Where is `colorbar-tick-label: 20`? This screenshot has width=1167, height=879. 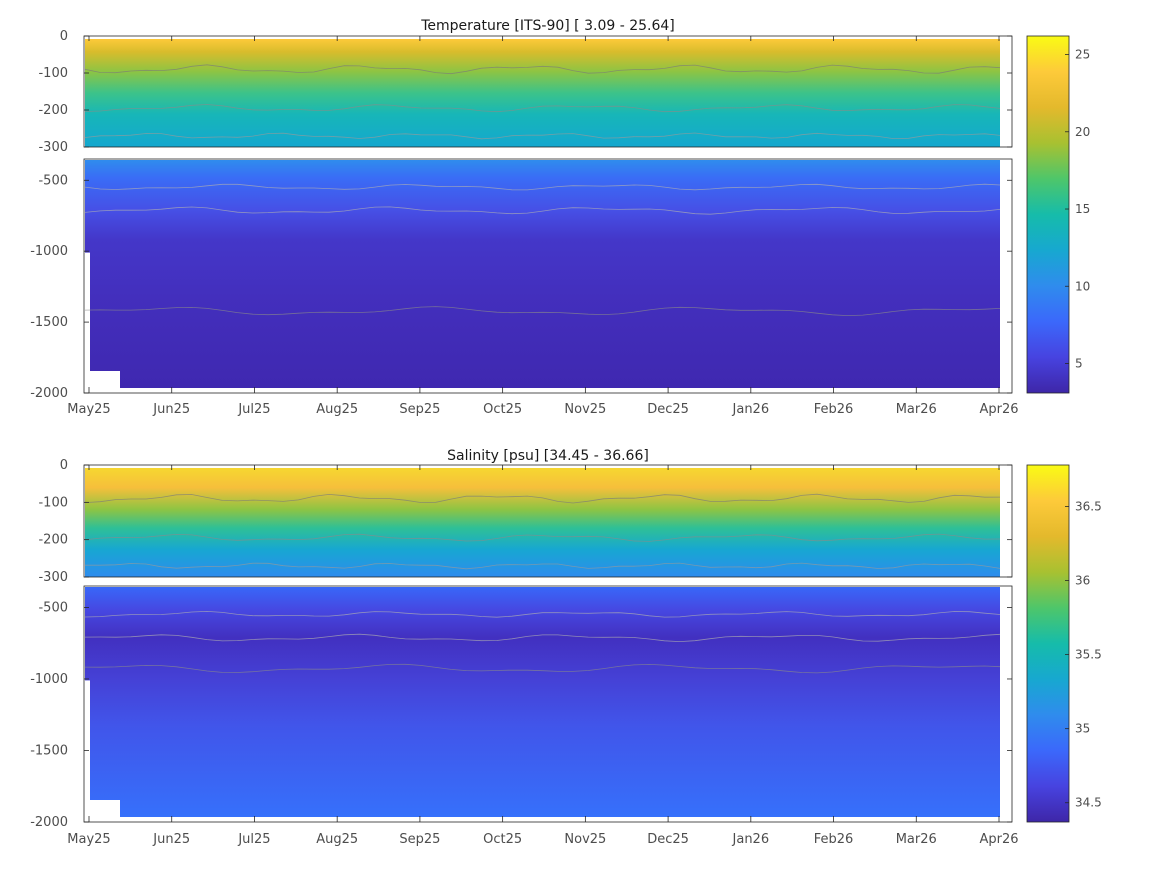 colorbar-tick-label: 20 is located at coordinates (1082, 132).